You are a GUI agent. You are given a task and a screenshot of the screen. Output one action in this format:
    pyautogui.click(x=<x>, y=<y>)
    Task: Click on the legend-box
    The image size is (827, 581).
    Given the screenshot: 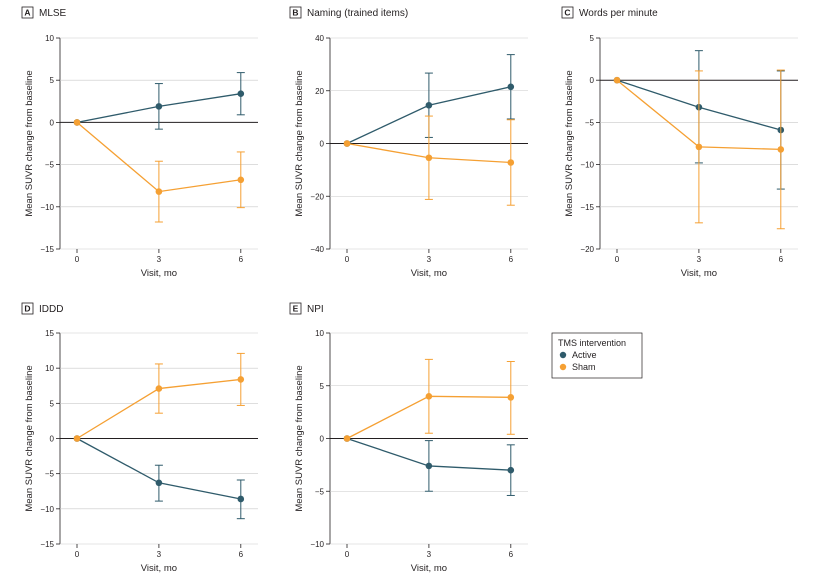 What is the action you would take?
    pyautogui.click(x=597, y=355)
    